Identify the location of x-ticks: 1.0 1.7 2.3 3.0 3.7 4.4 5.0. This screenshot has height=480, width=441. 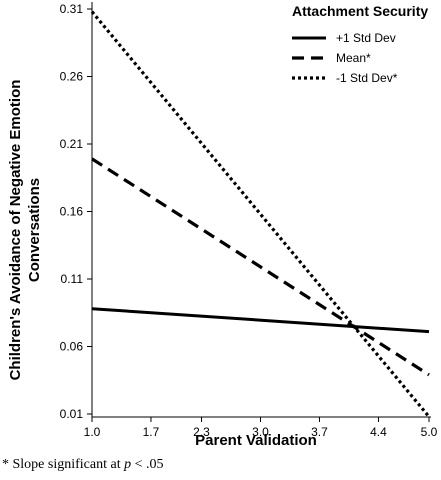
(261, 428).